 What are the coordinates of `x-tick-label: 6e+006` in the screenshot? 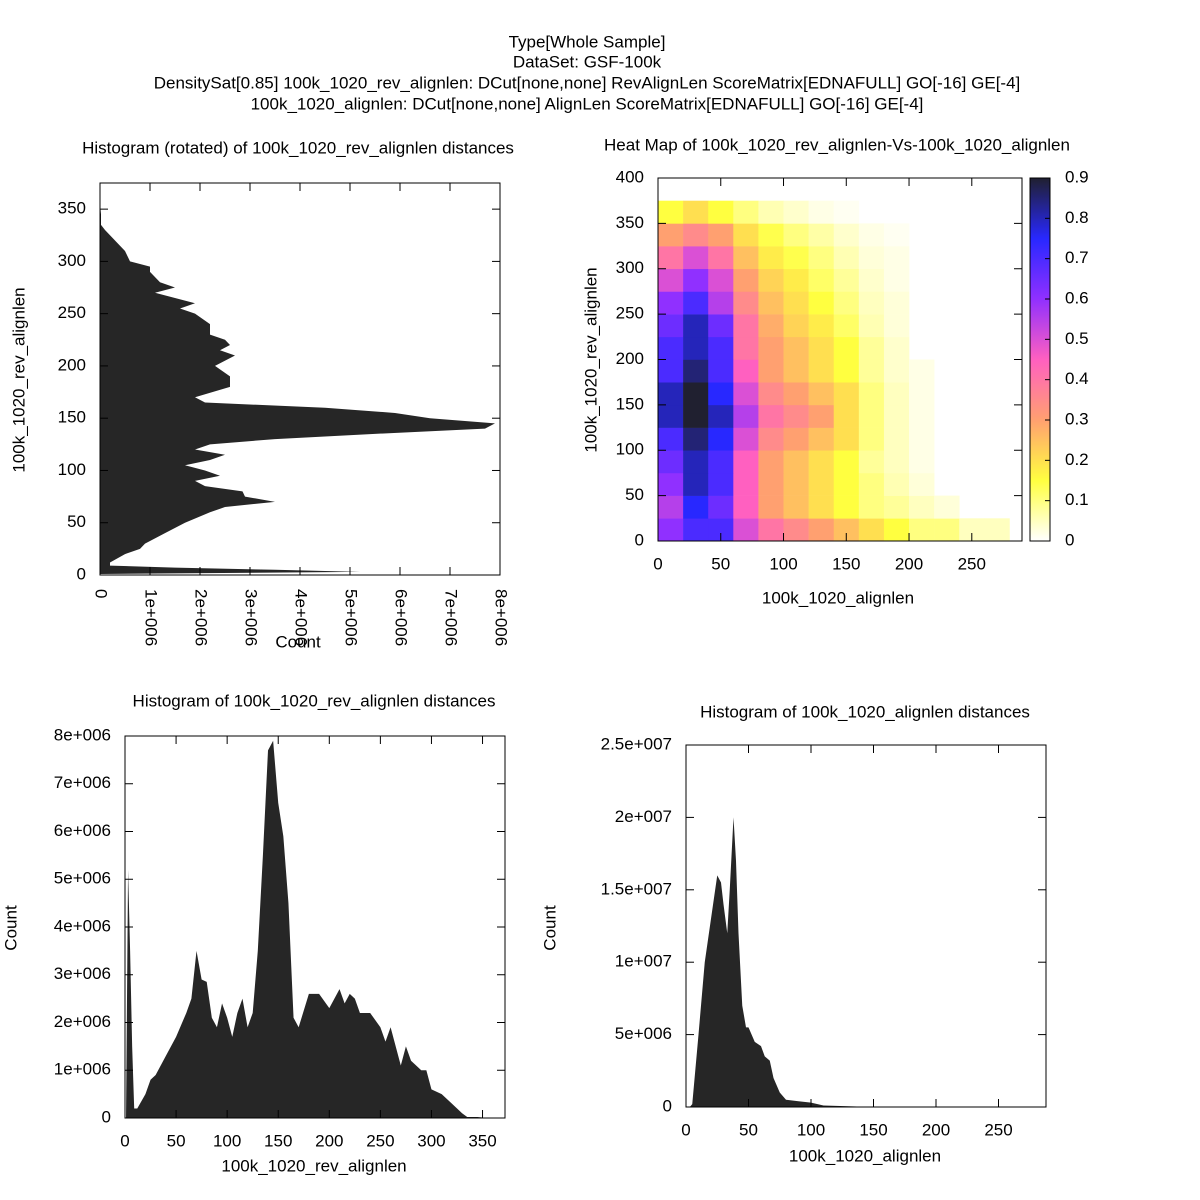 It's located at (401, 617).